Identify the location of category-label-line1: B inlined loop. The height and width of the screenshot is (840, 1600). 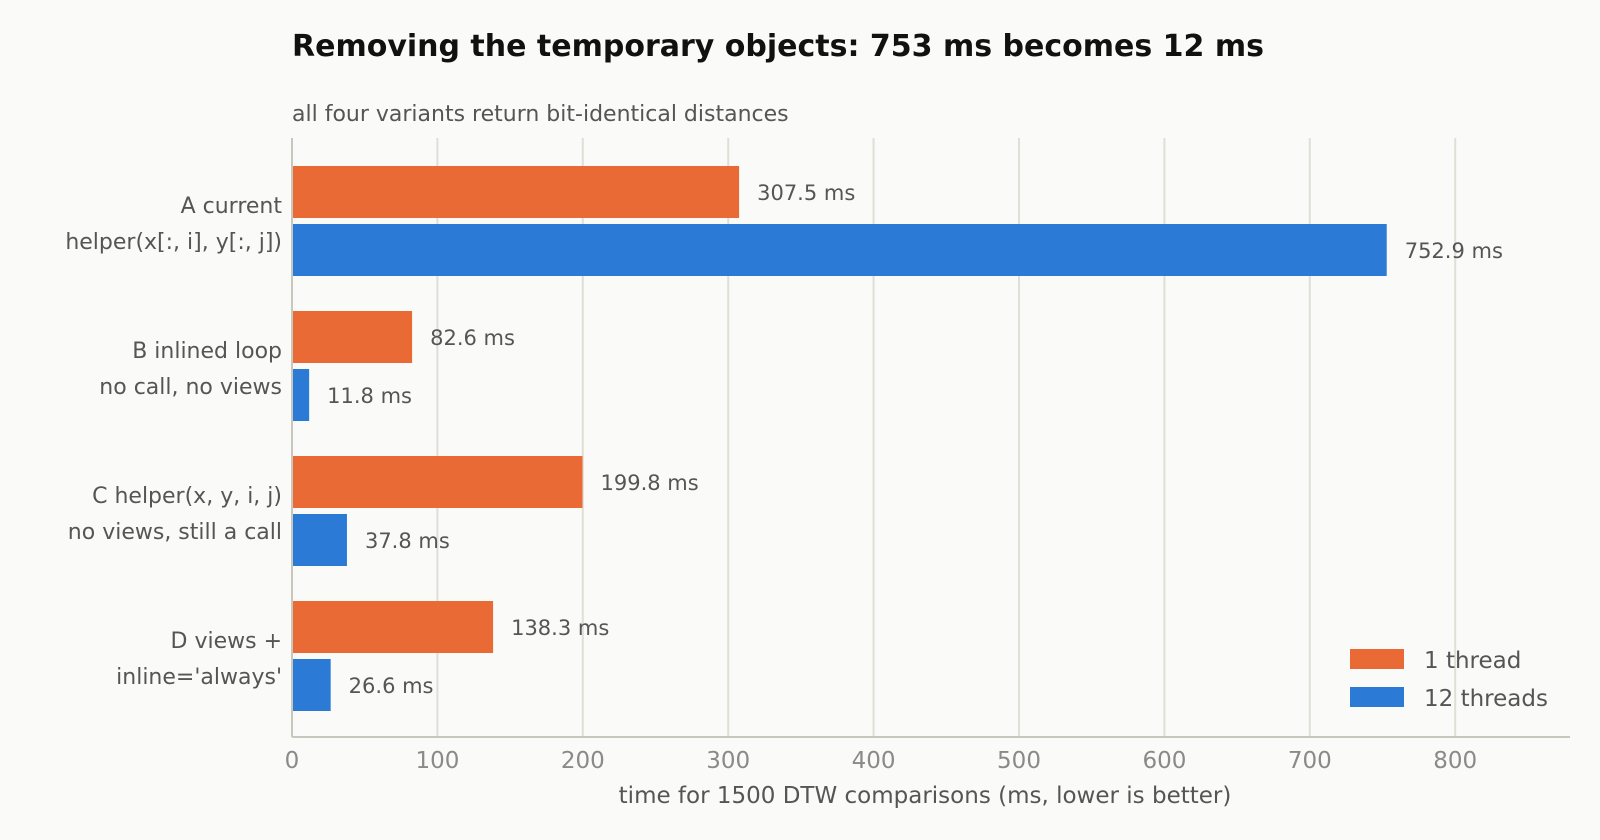
(207, 351).